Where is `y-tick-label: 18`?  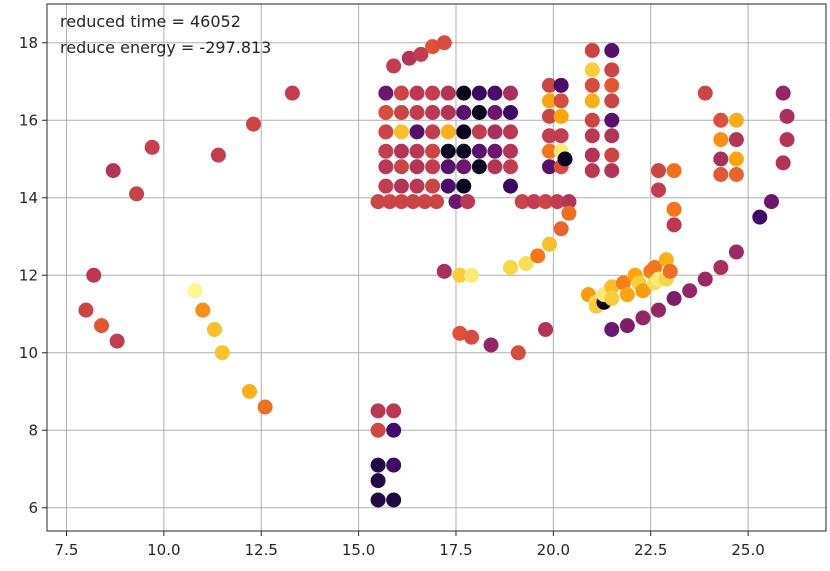 y-tick-label: 18 is located at coordinates (28, 43).